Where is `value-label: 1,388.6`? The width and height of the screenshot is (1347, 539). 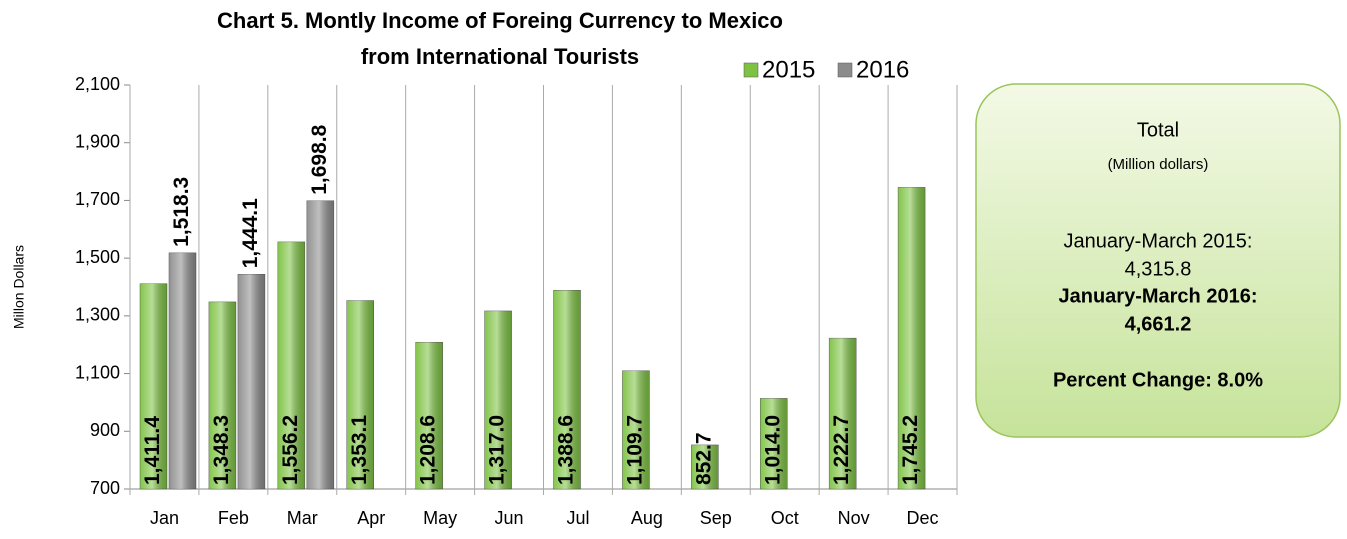 value-label: 1,388.6 is located at coordinates (566, 450).